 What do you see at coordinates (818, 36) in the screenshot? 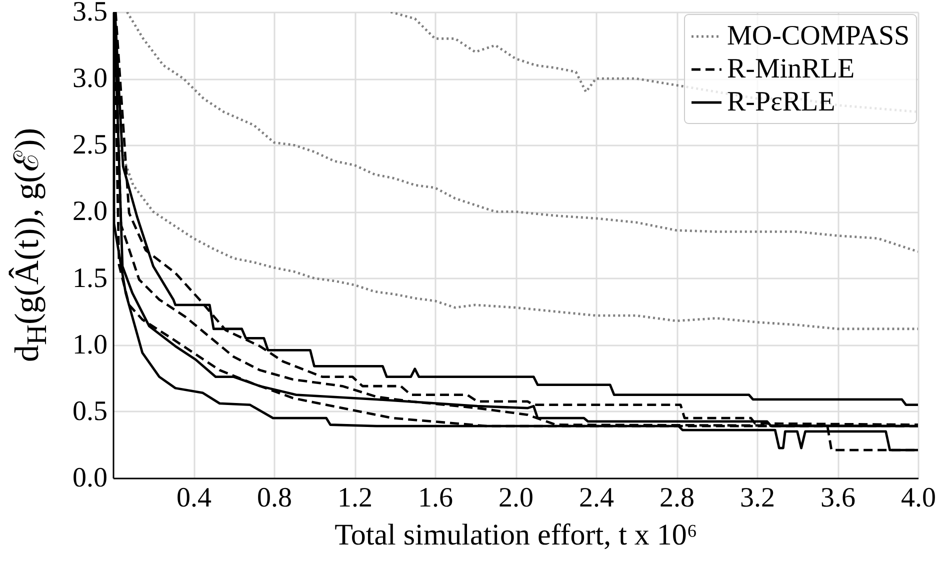
I see `legend-label: MO-COMPASS` at bounding box center [818, 36].